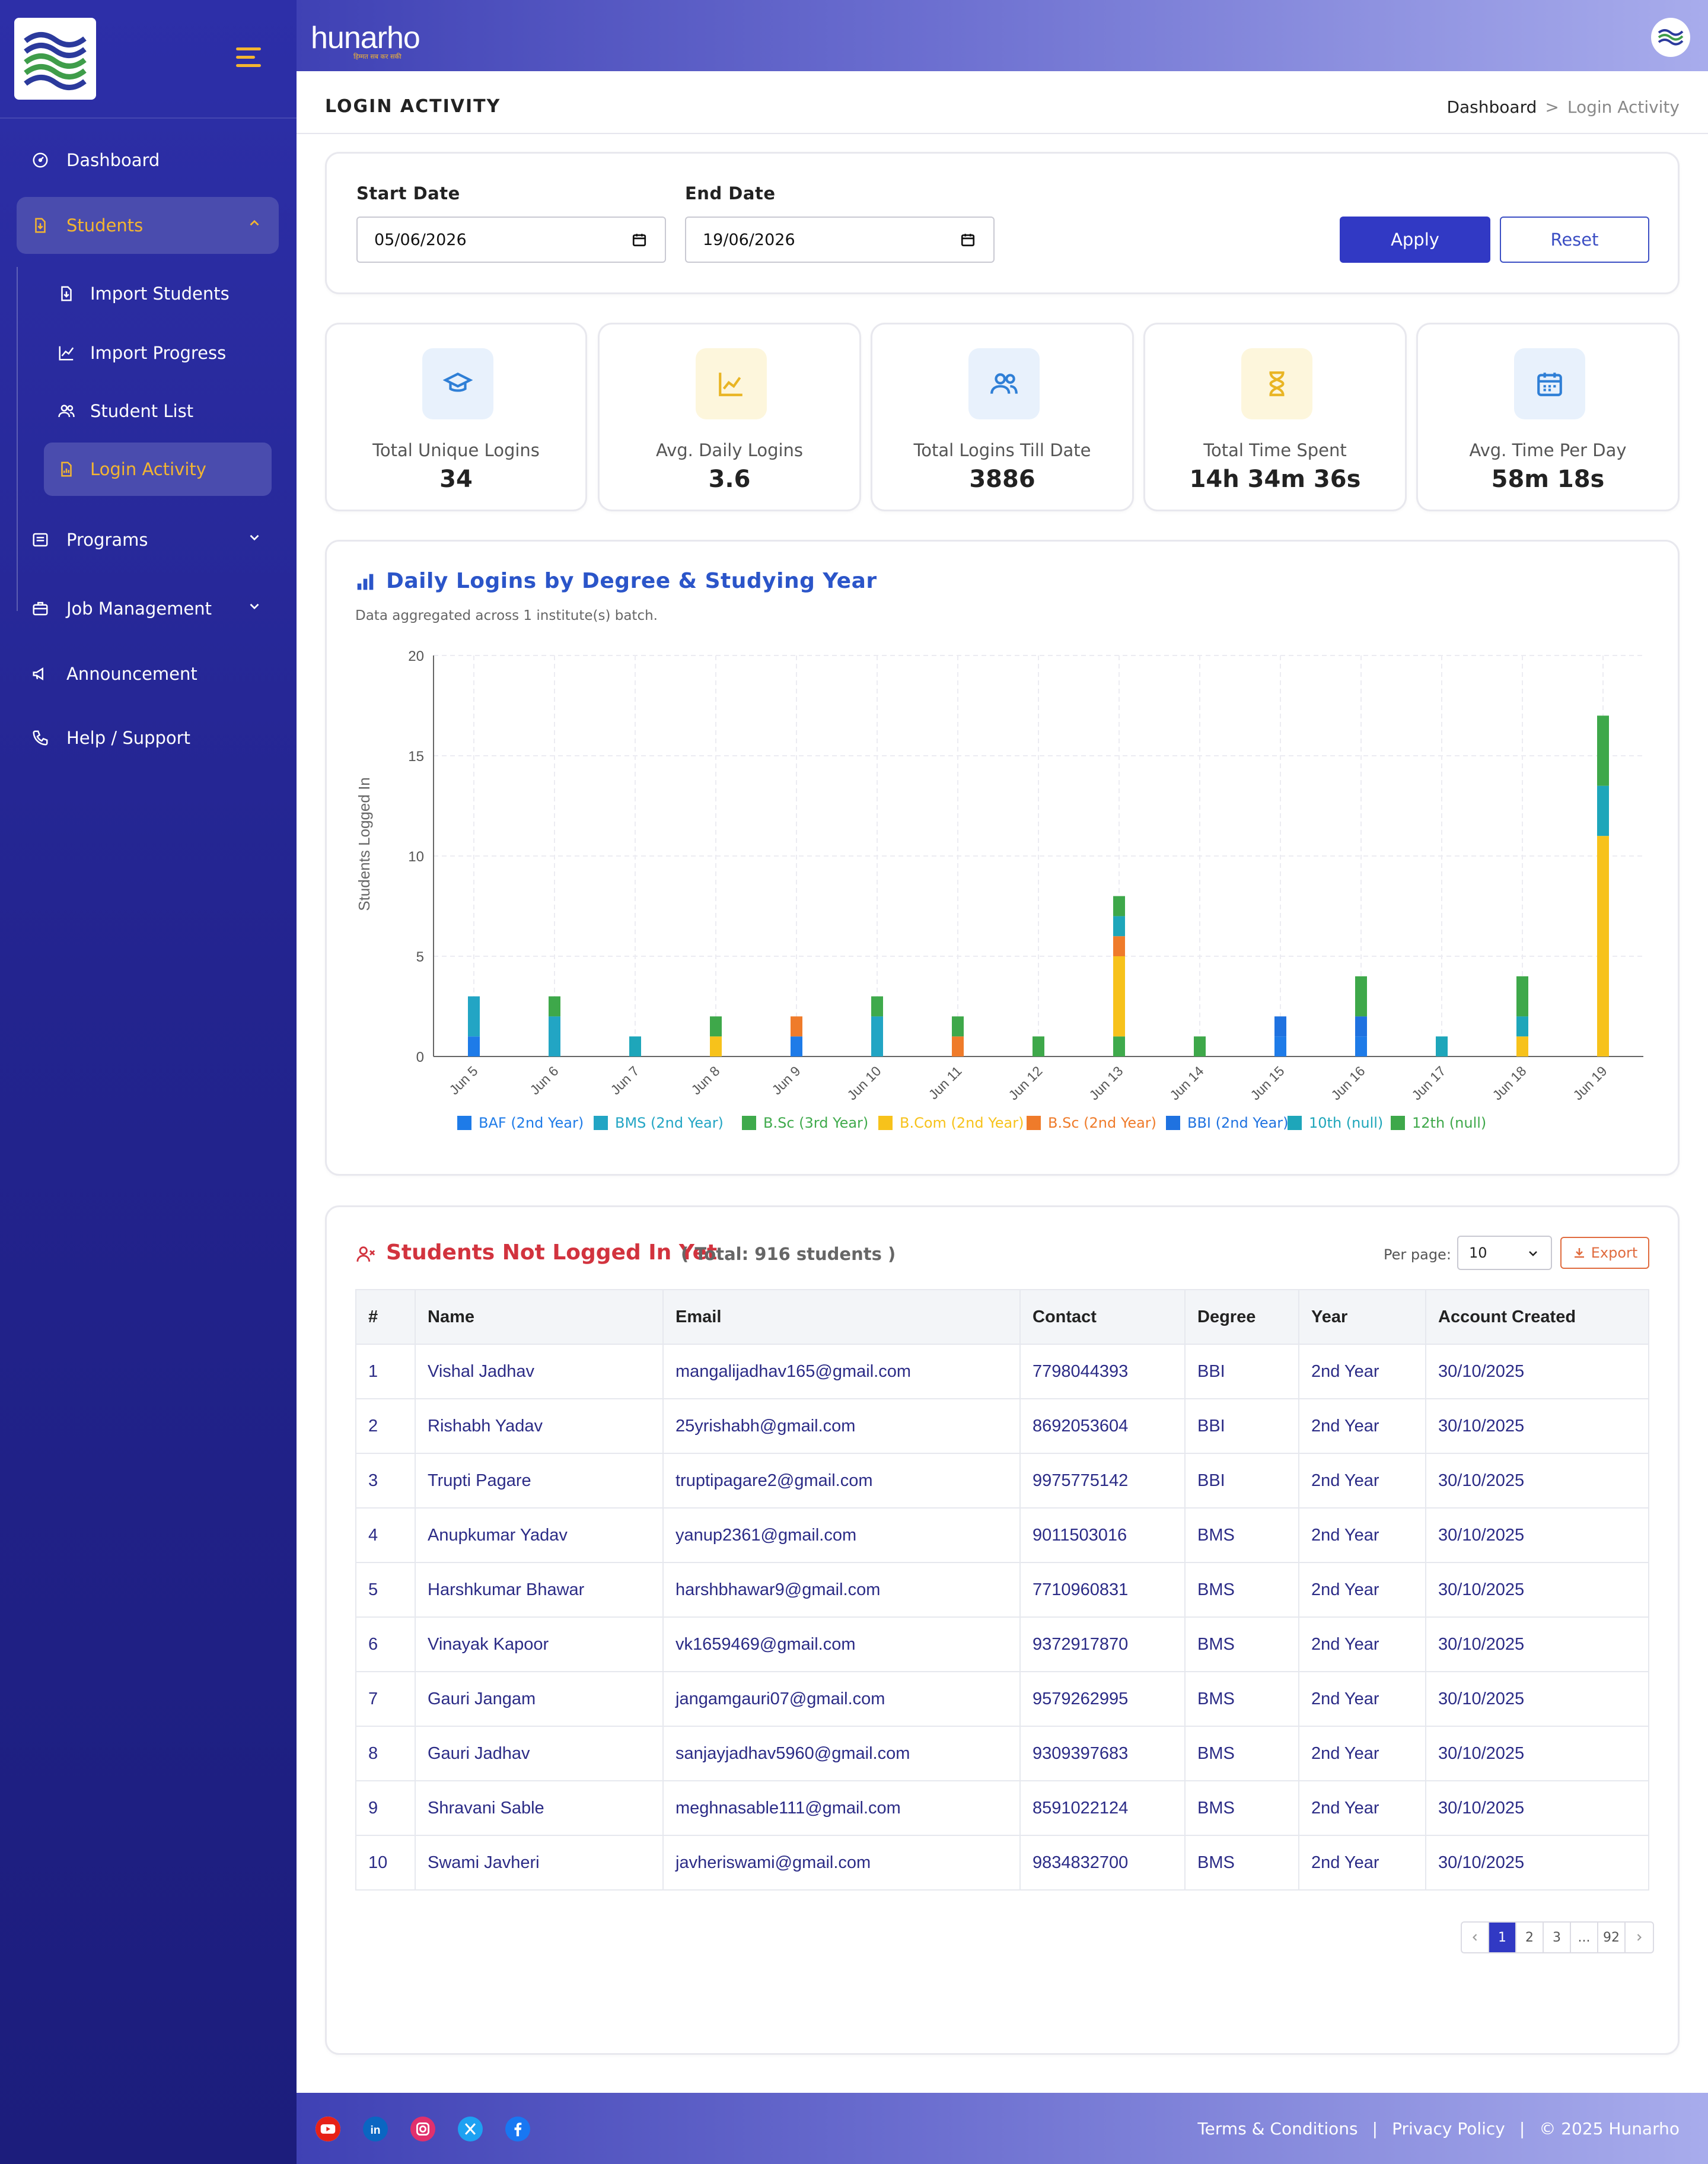 This screenshot has width=1708, height=2164. Describe the element at coordinates (1415, 240) in the screenshot. I see `apply-button: Apply` at that location.